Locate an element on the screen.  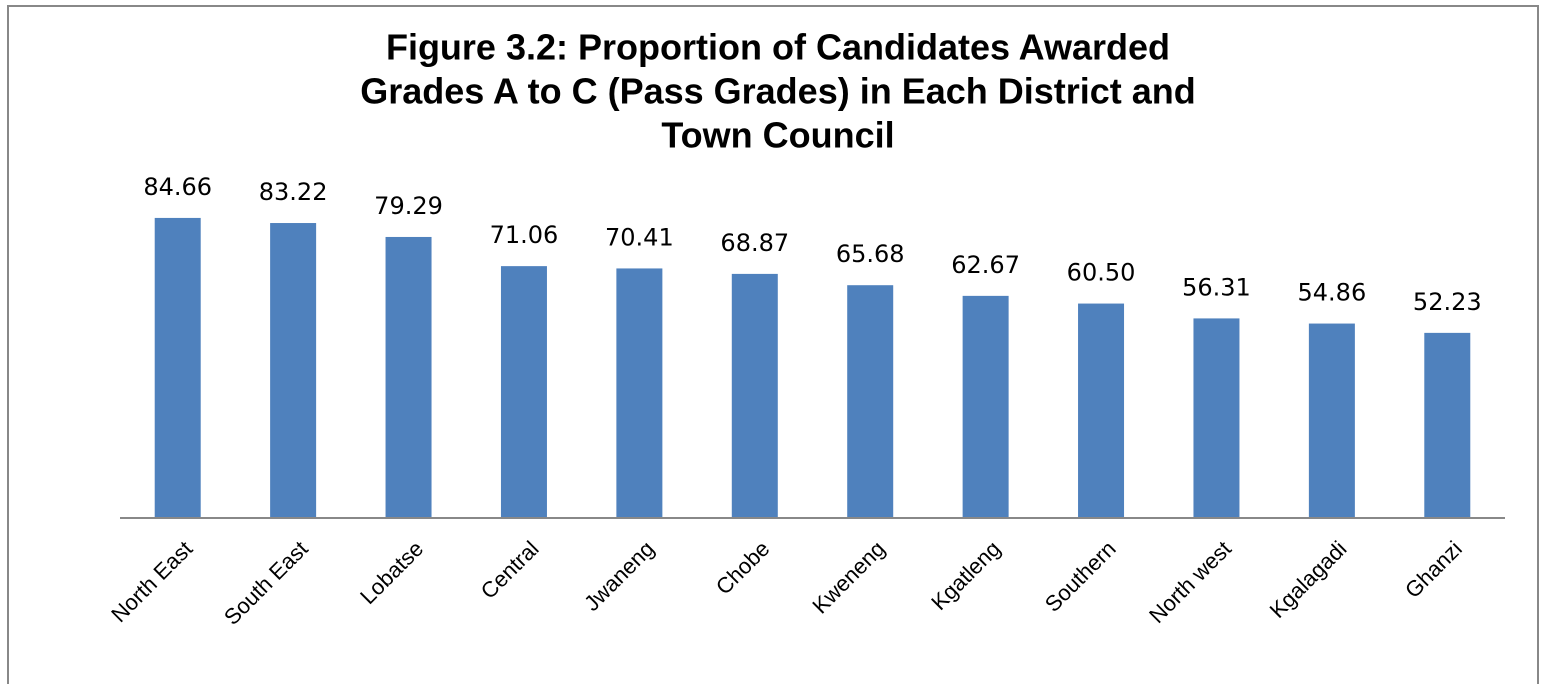
x-tick-label: Central is located at coordinates (510, 570).